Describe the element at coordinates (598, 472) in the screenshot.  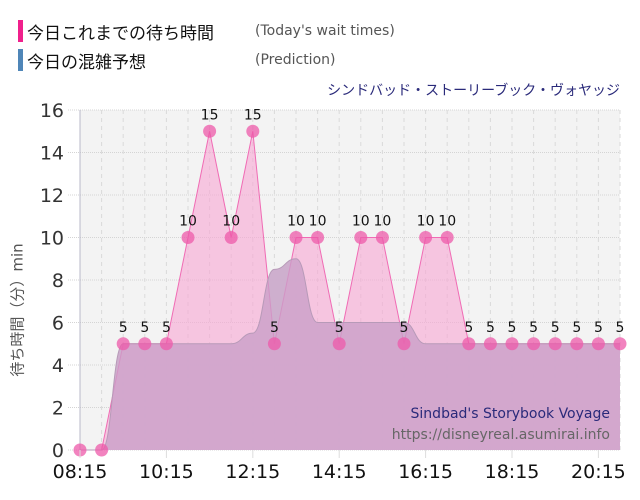
I see `x-tick-label: 20:15` at that location.